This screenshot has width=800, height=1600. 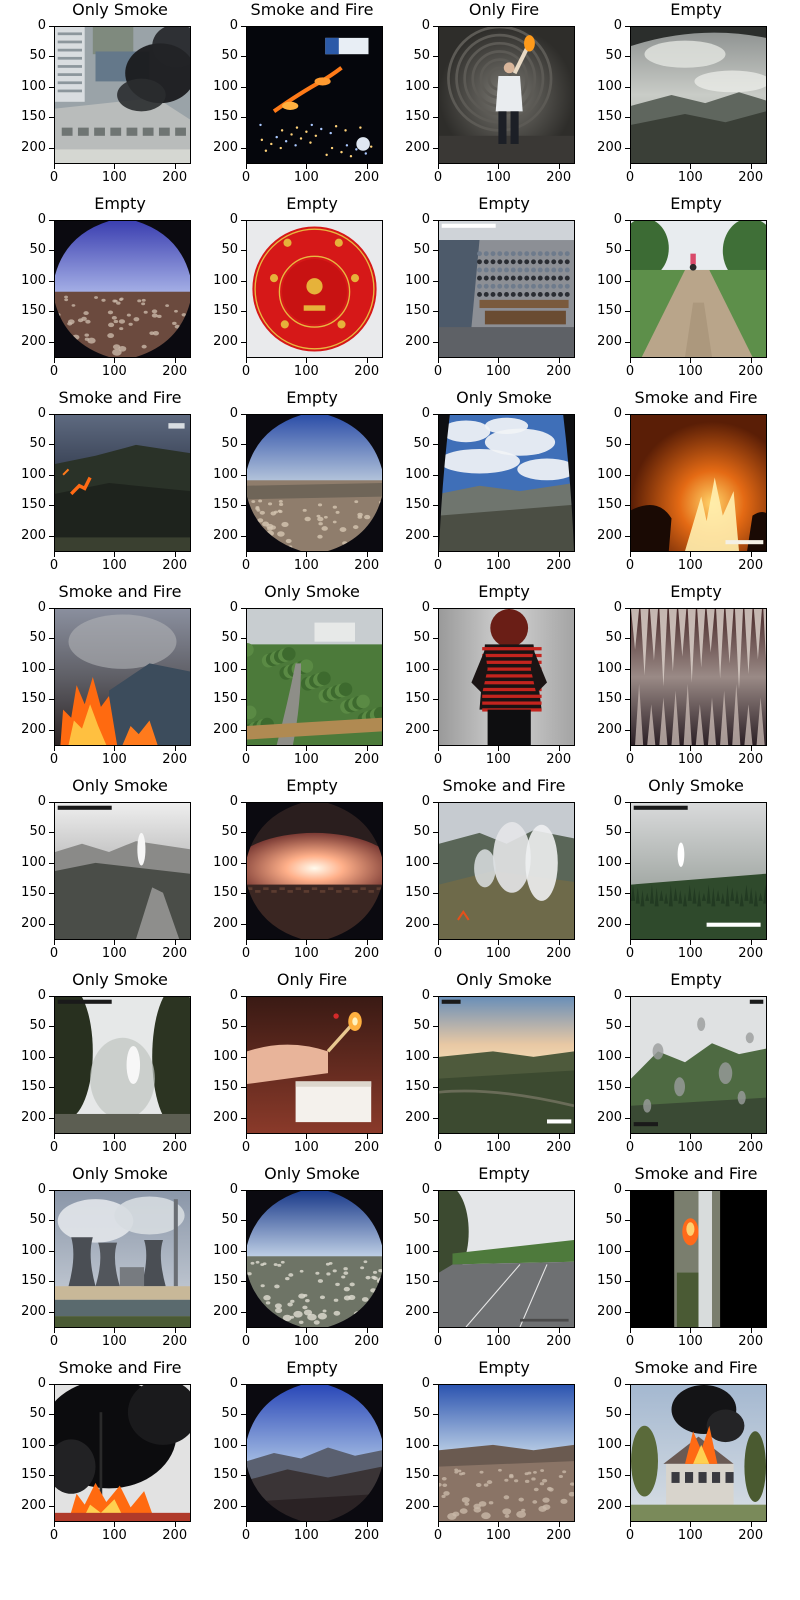 I want to click on image-panel: Only Smoke 0 50 100 150 200 0 100 200, so click(x=482, y=485).